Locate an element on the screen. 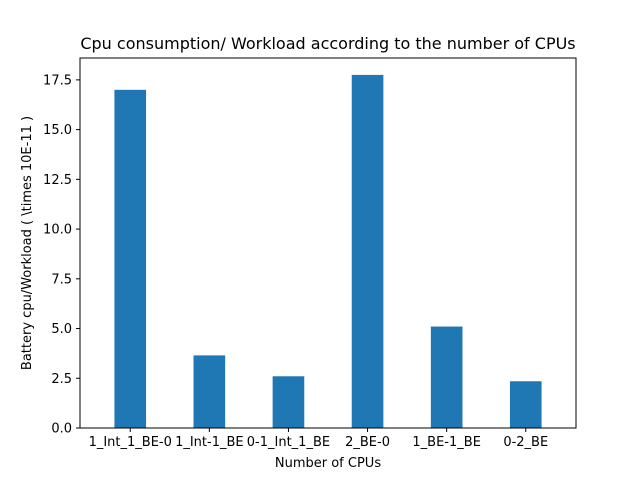 The width and height of the screenshot is (640, 484). y-tick-label: 17.5 is located at coordinates (57, 80).